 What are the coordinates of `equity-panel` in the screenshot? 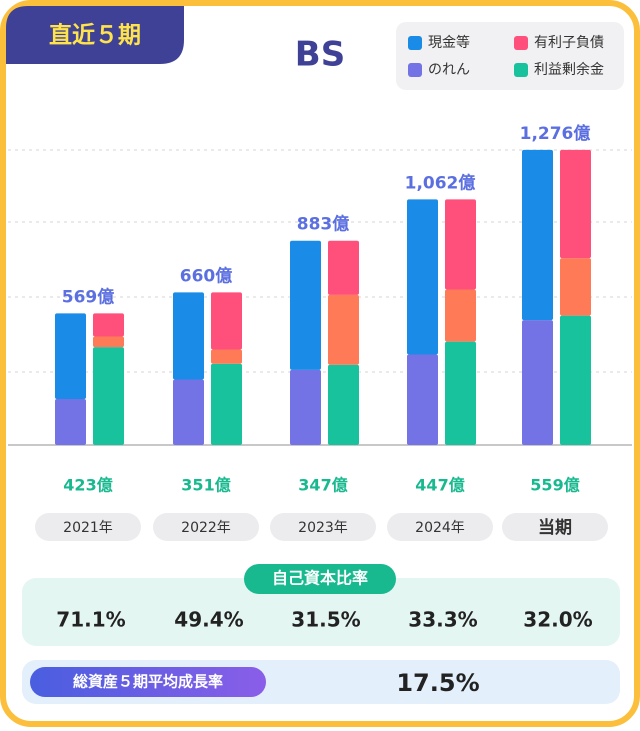 It's located at (321, 612).